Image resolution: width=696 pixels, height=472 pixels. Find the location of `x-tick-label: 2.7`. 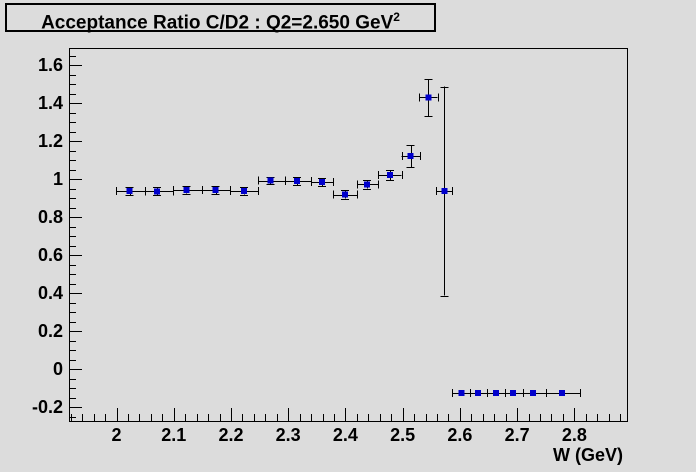

x-tick-label: 2.7 is located at coordinates (517, 435).